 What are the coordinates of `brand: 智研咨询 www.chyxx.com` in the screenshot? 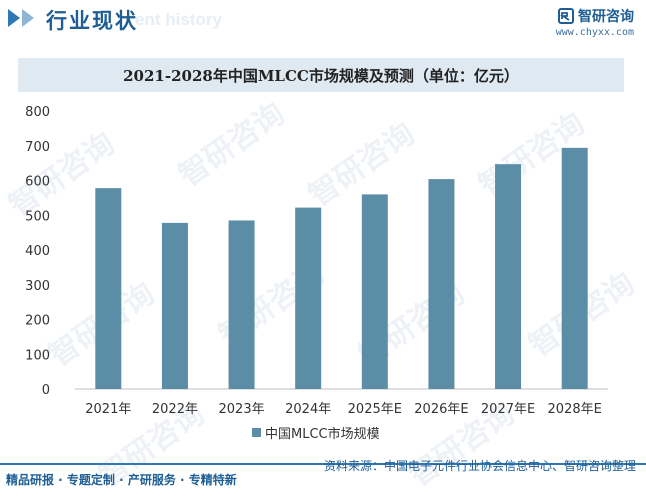 It's located at (595, 22).